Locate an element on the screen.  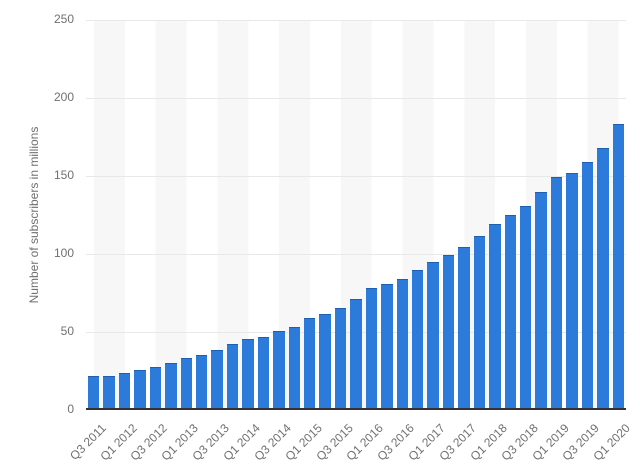
y-tick-label: 150 is located at coordinates (63, 175).